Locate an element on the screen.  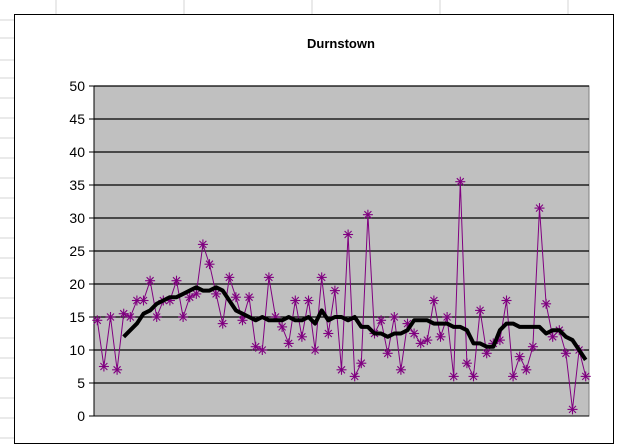
series-2-line is located at coordinates (355, 323).